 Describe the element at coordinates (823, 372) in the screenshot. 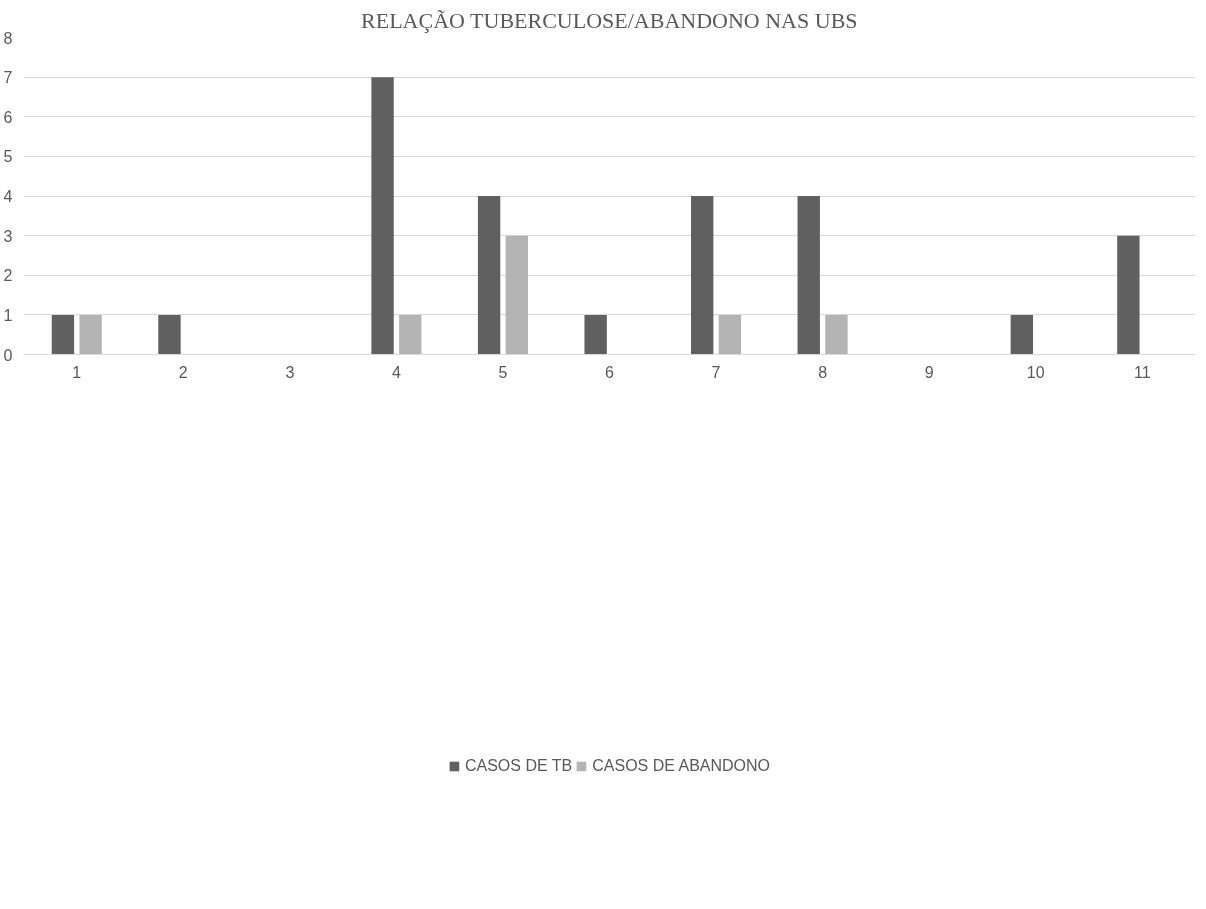

I see `x-tick-label: 8` at that location.